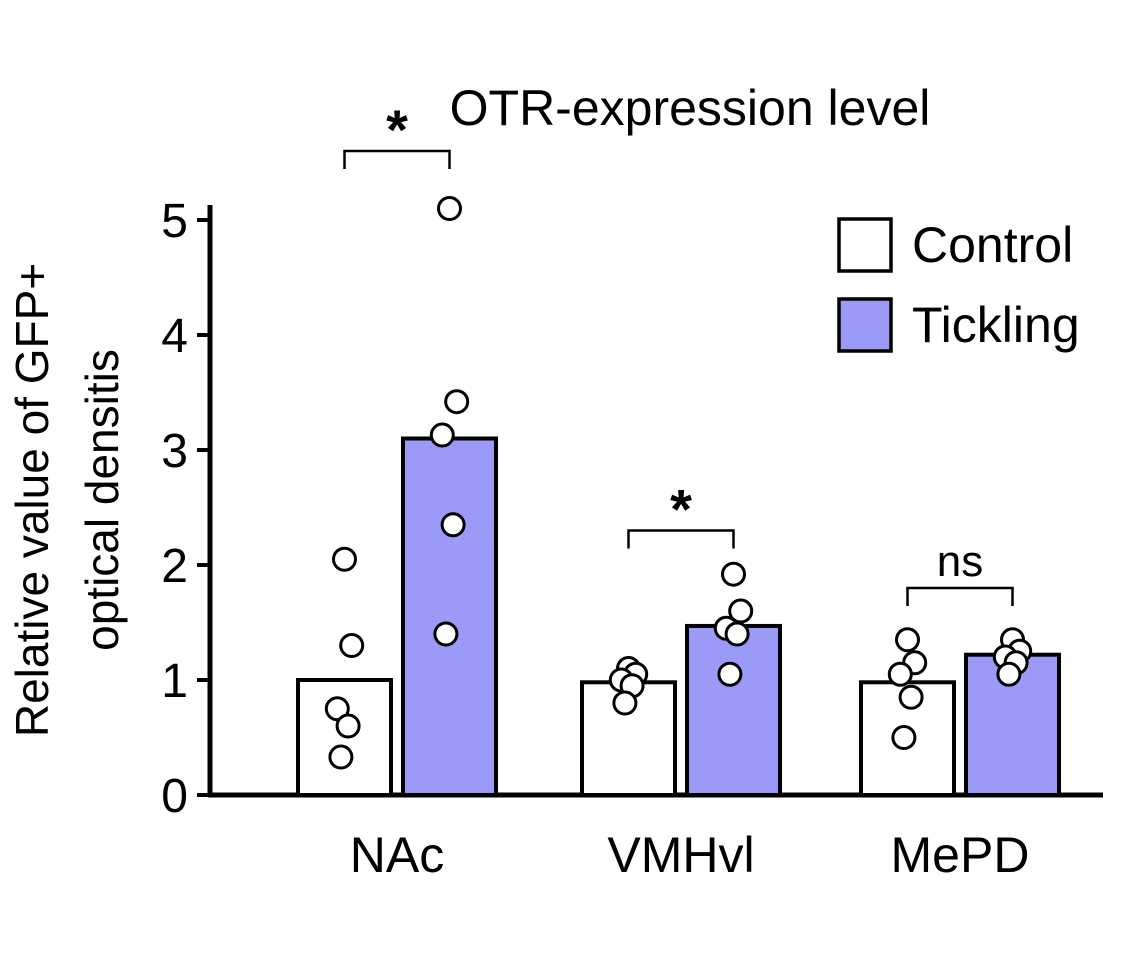 The height and width of the screenshot is (973, 1130). What do you see at coordinates (960, 561) in the screenshot?
I see `significance-label: ns` at bounding box center [960, 561].